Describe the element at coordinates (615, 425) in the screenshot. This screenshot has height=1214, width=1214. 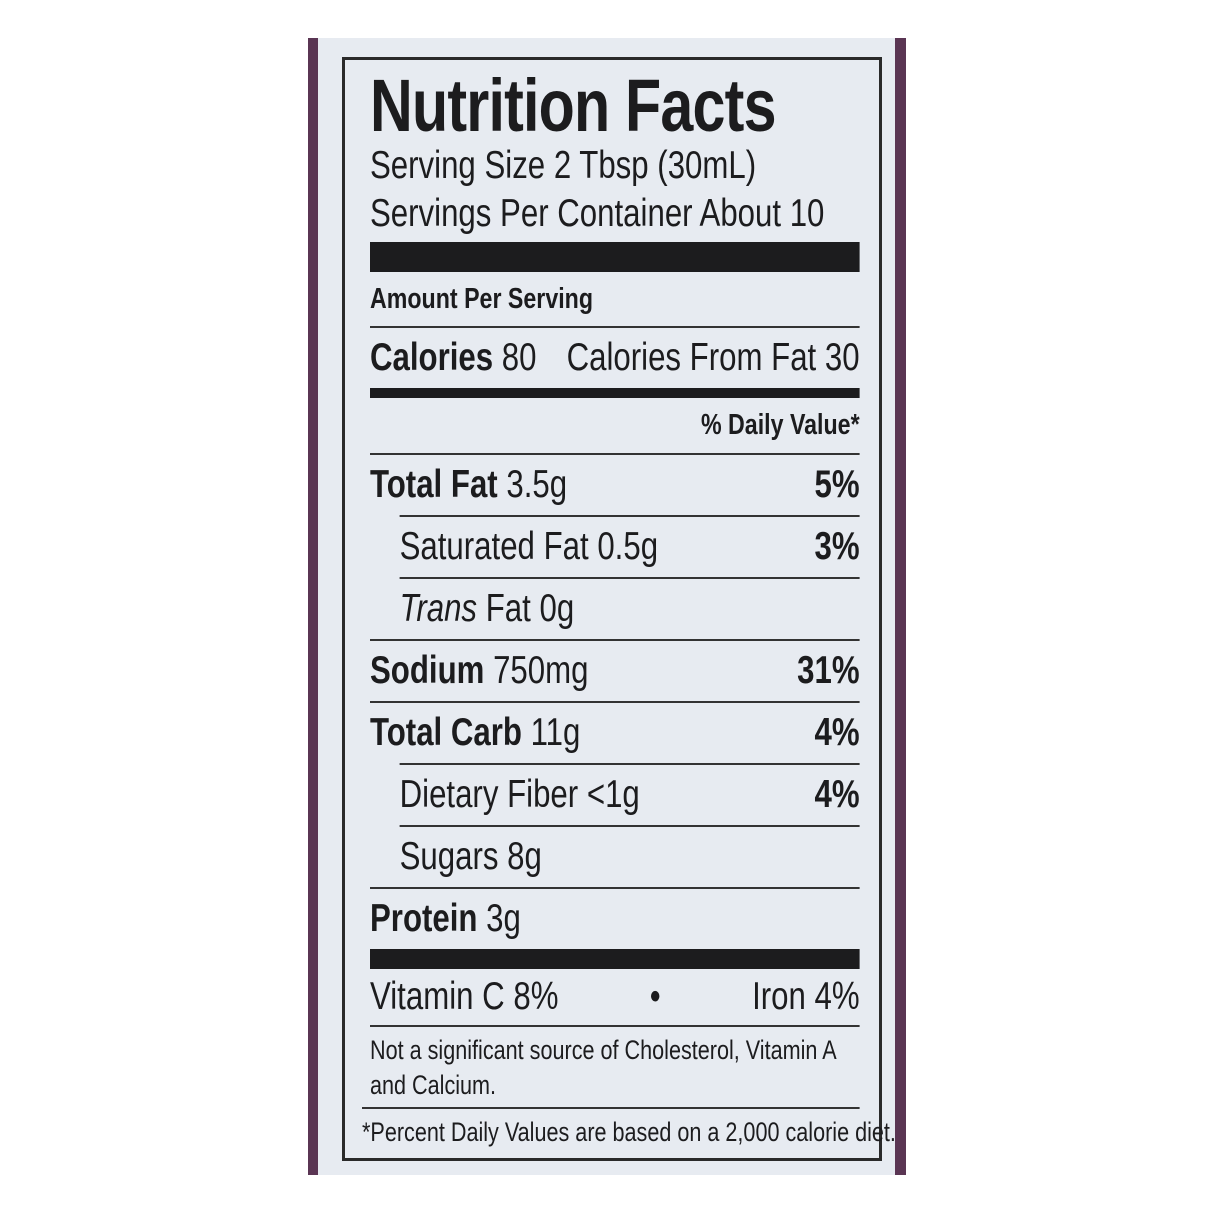
I see `daily-value-header: % Daily Value*` at that location.